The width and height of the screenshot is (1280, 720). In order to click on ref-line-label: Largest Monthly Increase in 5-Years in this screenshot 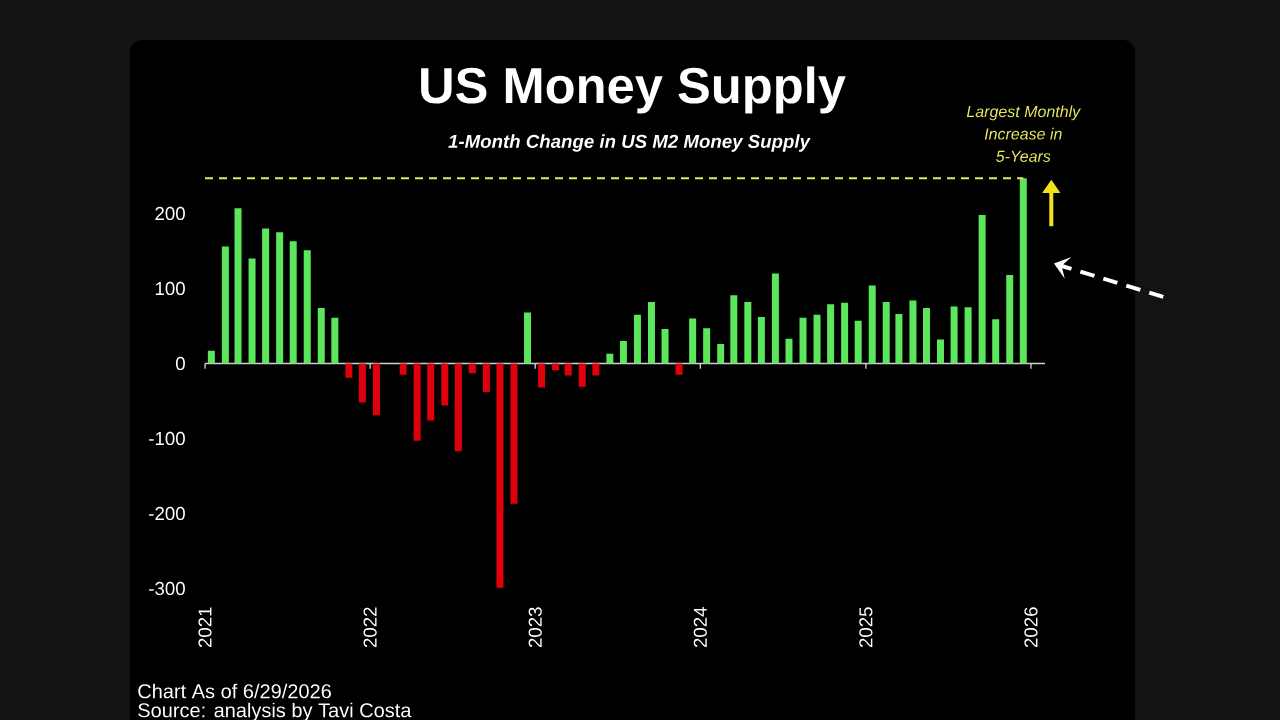, I will do `click(1023, 133)`.